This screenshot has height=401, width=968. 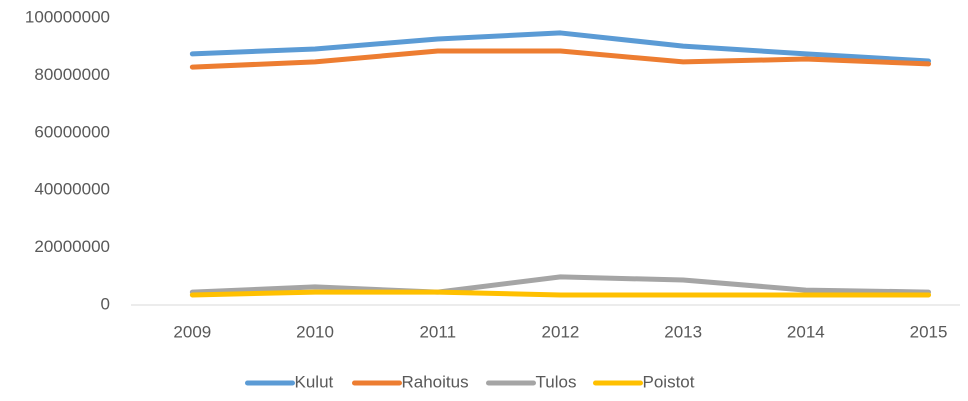 What do you see at coordinates (435, 381) in the screenshot?
I see `legend-label: Rahoitus` at bounding box center [435, 381].